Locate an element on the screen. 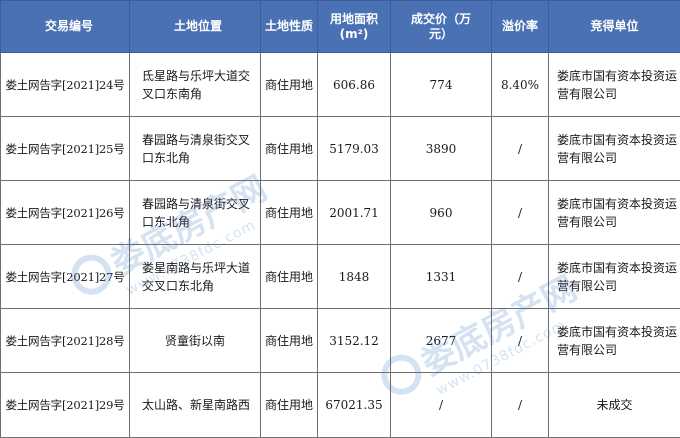 The width and height of the screenshot is (680, 438). cell-price: 3890 is located at coordinates (441, 149).